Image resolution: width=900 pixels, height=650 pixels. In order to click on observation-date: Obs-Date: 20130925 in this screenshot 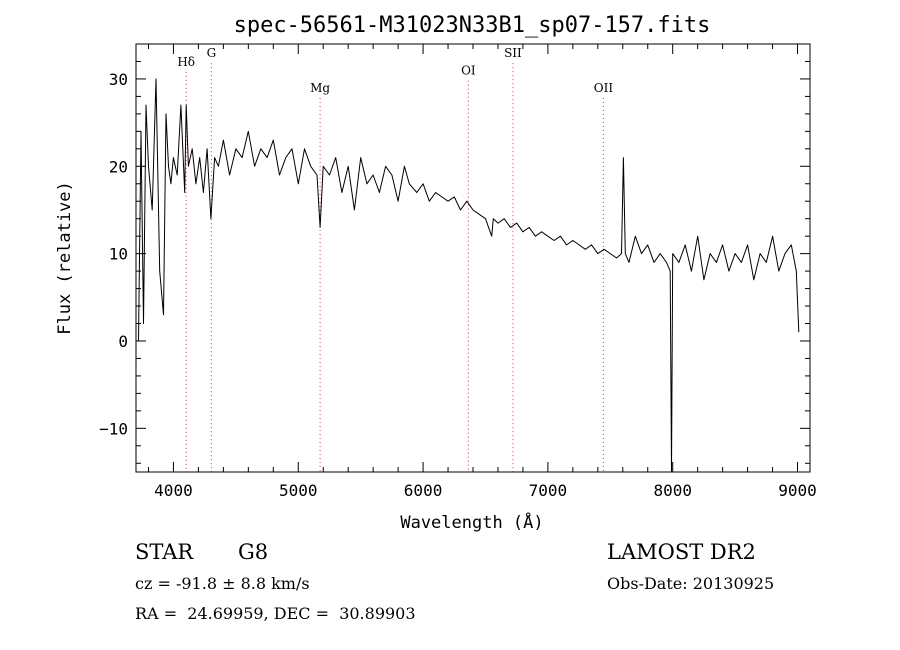, I will do `click(691, 583)`.